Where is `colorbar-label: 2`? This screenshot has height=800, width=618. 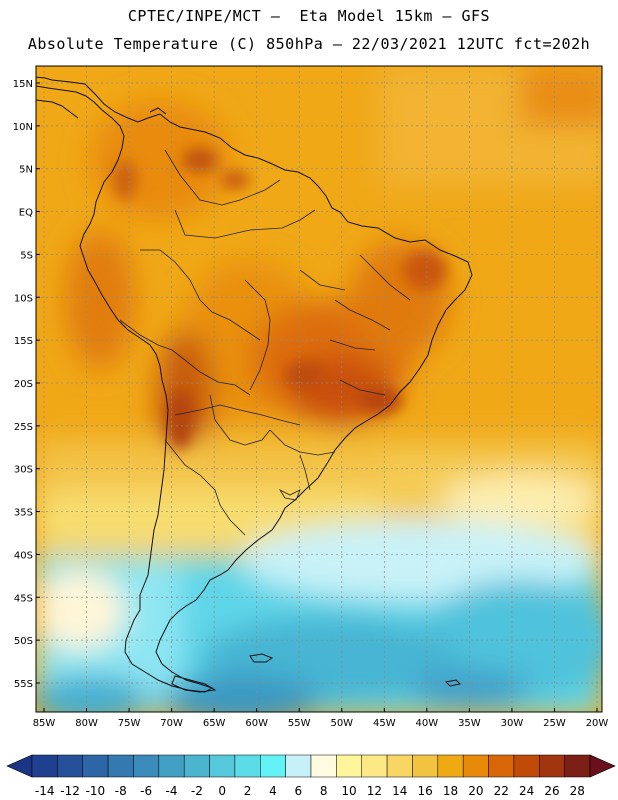 colorbar-label: 2 is located at coordinates (248, 791).